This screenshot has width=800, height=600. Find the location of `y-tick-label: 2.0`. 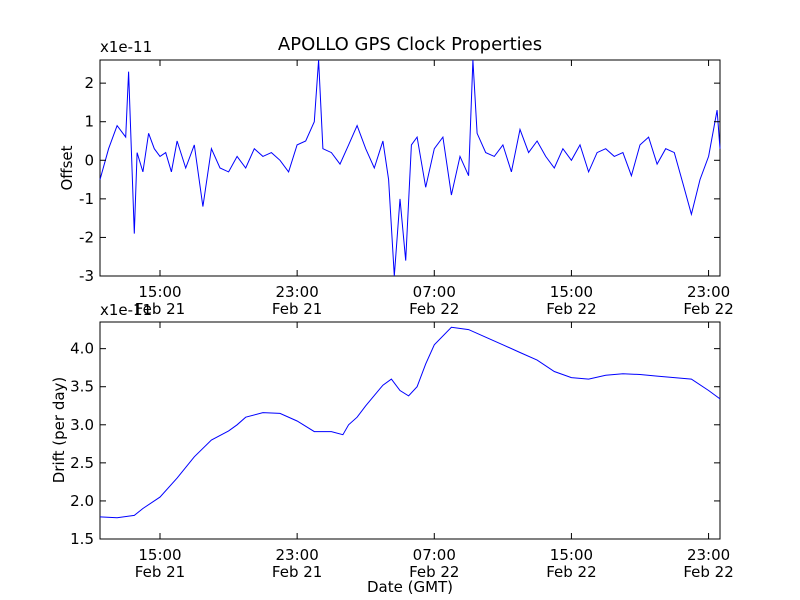

y-tick-label: 2.0 is located at coordinates (82, 501).